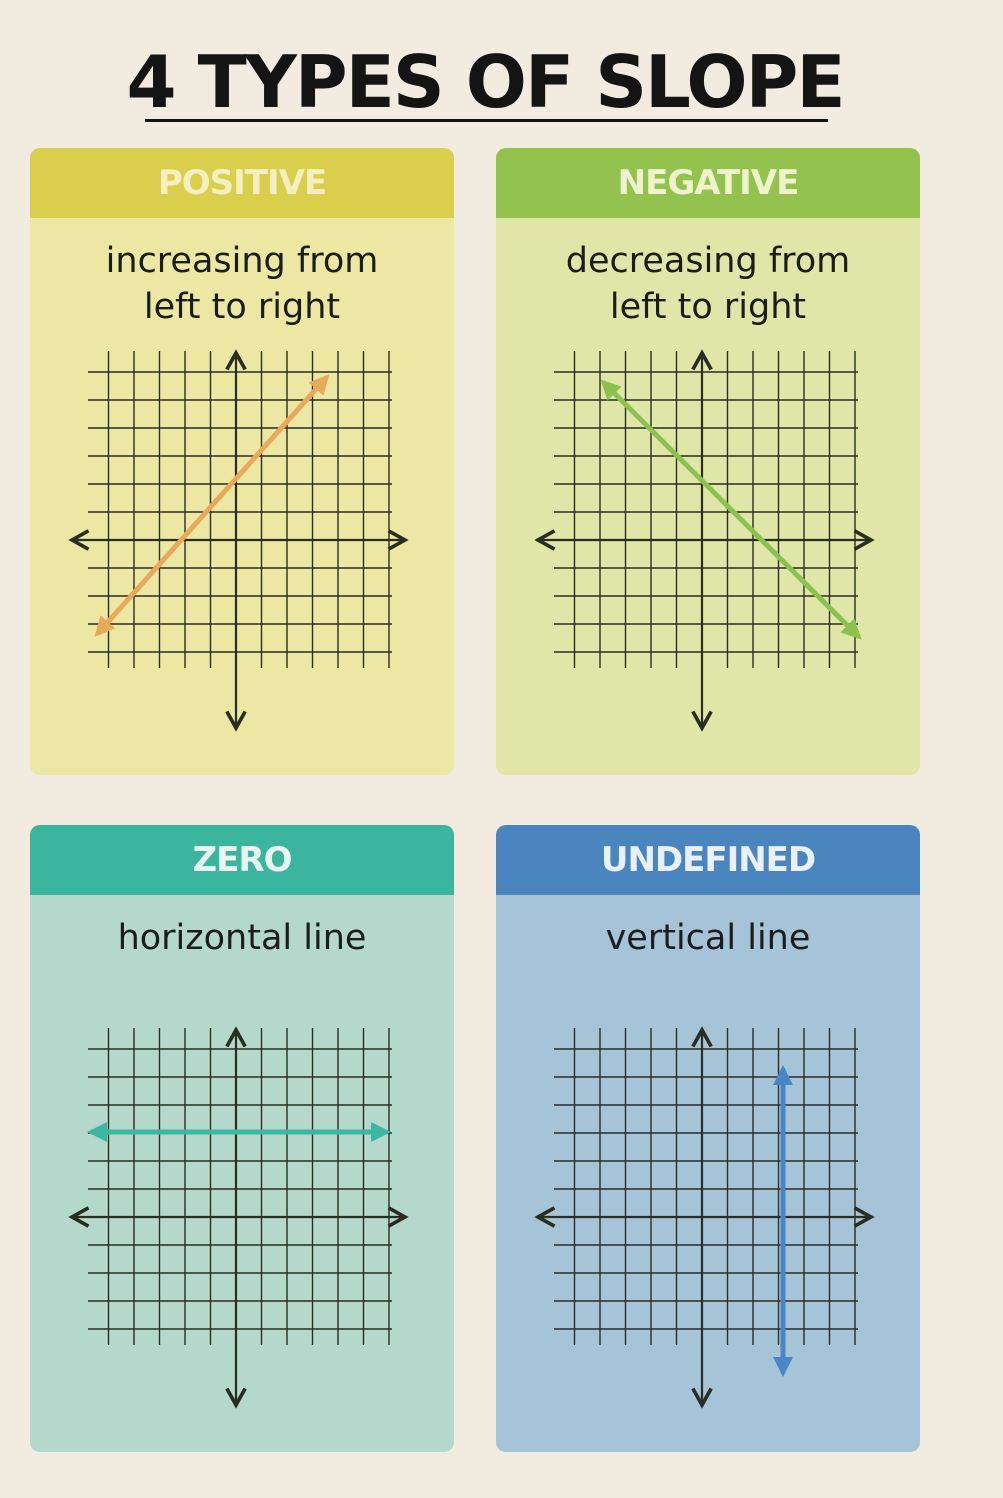 This screenshot has width=1003, height=1498. I want to click on card-header-zero: ZERO, so click(242, 860).